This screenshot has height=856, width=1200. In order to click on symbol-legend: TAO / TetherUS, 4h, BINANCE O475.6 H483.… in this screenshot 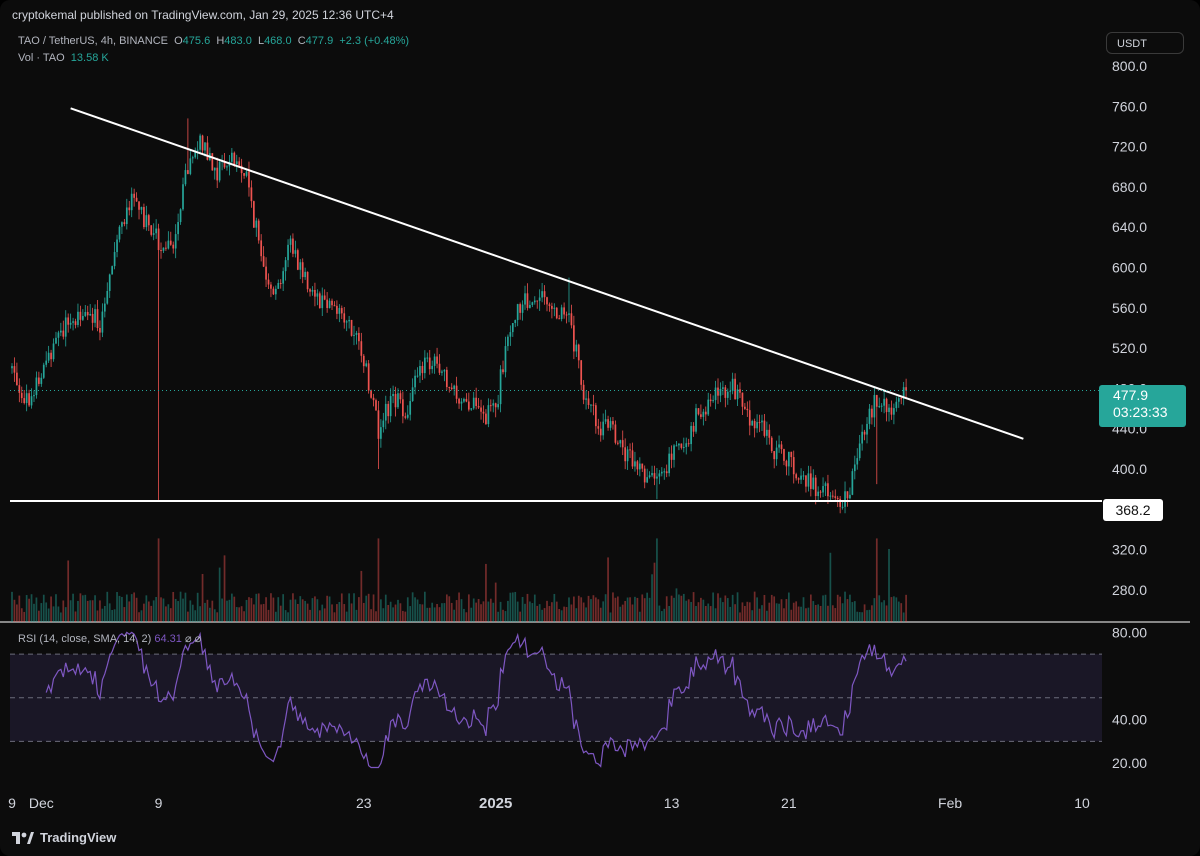, I will do `click(213, 41)`.